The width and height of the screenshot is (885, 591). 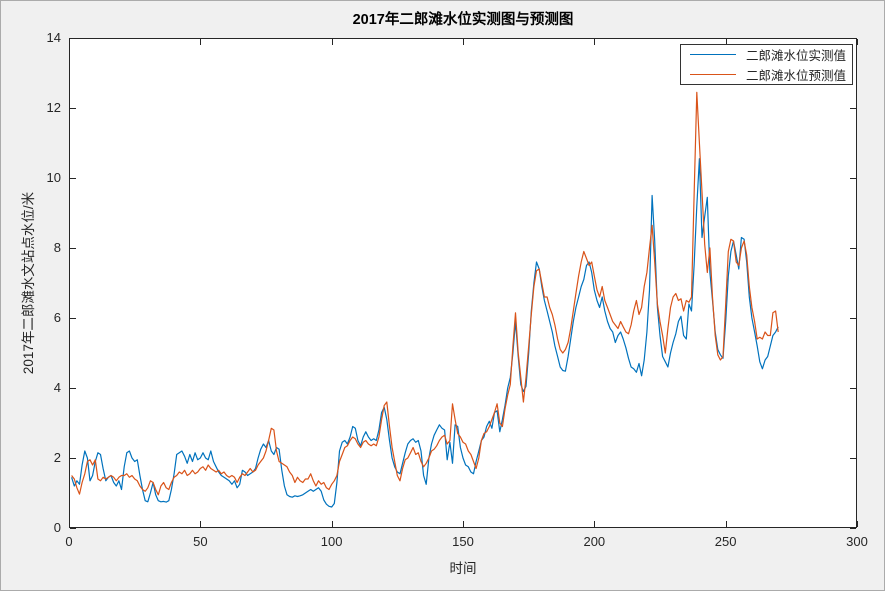 What do you see at coordinates (57, 457) in the screenshot?
I see `y-tick-label: 2` at bounding box center [57, 457].